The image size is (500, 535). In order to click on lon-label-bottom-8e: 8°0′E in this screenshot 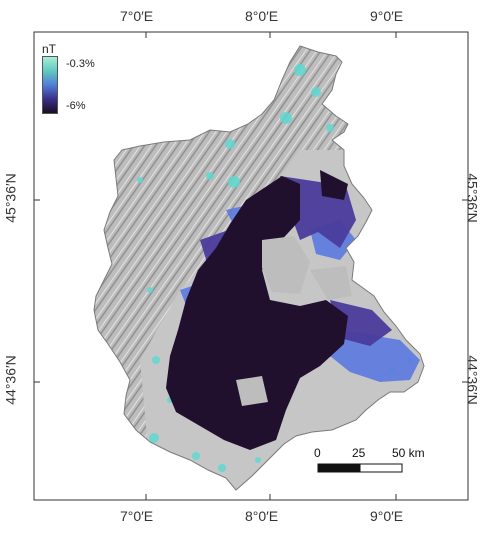, I will do `click(262, 516)`.